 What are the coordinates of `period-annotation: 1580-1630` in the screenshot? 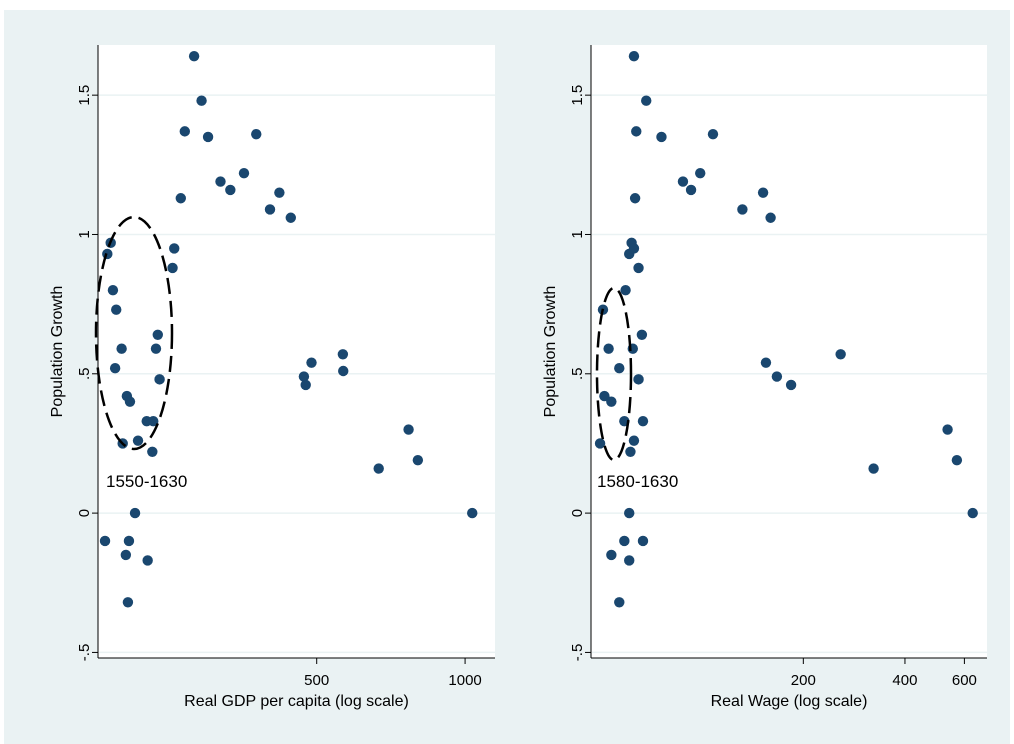 It's located at (637, 481).